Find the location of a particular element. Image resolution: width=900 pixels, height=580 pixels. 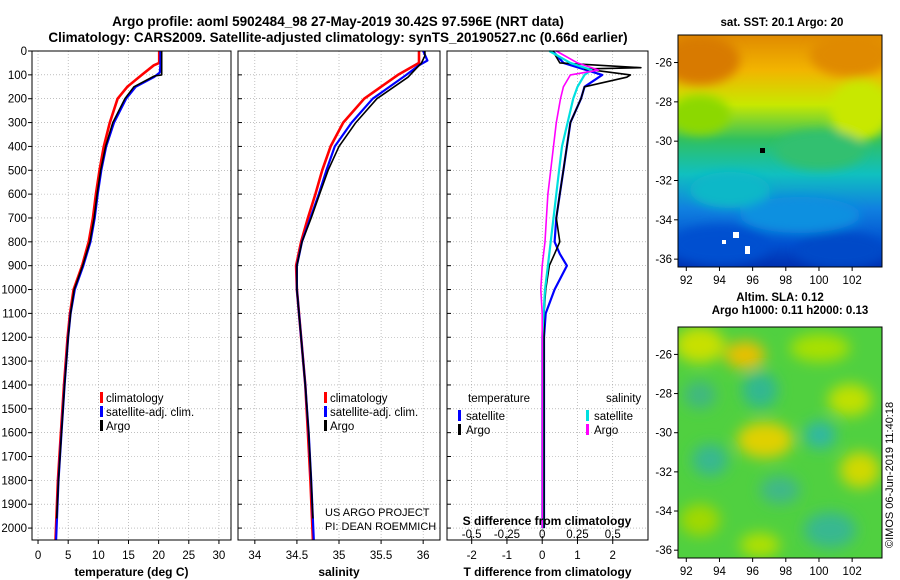

map-y-tick-label: -36 is located at coordinates (663, 551).